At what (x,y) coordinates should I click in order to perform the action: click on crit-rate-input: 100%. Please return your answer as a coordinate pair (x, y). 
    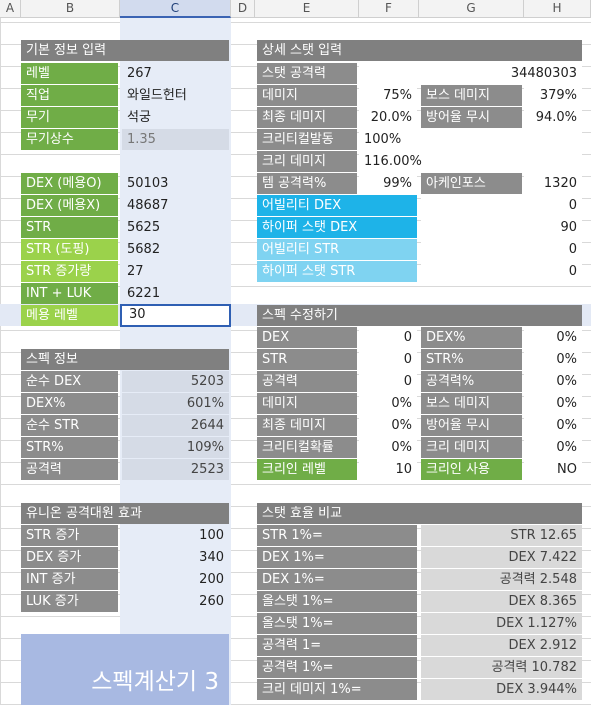
    Looking at the image, I should click on (470, 139).